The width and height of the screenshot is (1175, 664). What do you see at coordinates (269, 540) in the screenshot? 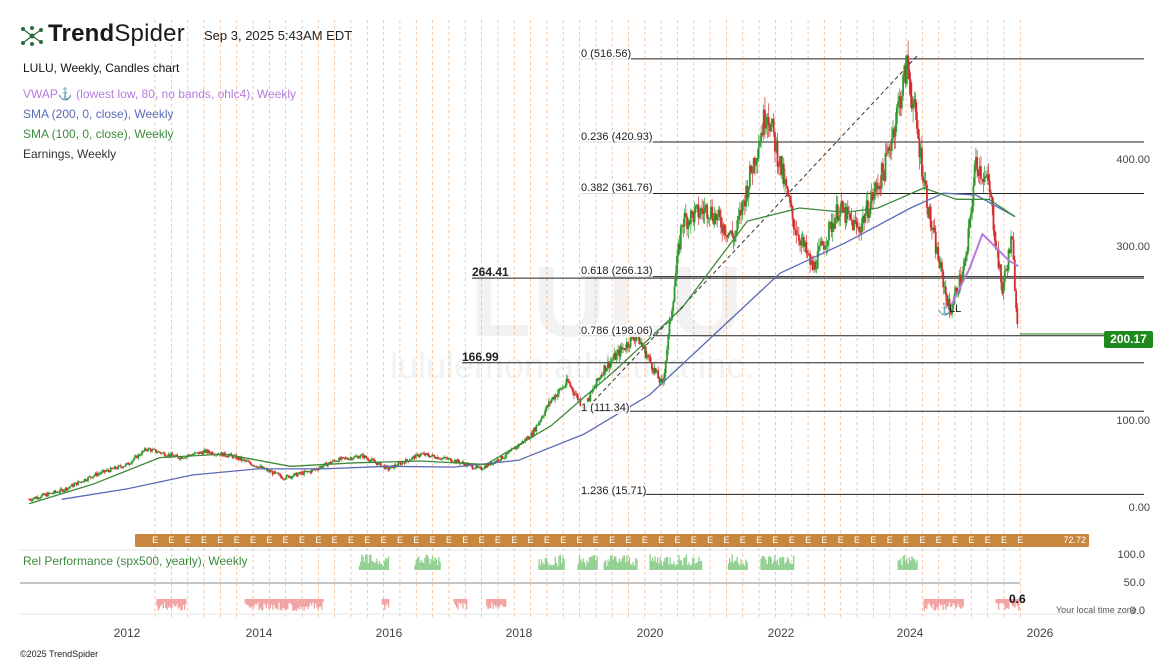
I see `earnings-marker-7: E` at bounding box center [269, 540].